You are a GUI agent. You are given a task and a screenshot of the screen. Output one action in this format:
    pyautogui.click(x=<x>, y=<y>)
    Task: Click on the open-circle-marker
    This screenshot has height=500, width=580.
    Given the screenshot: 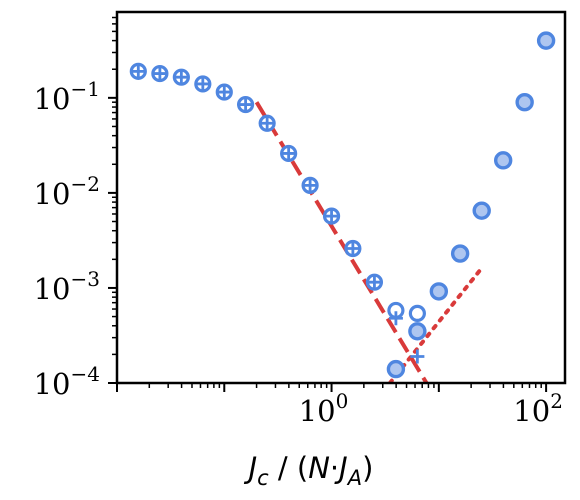 What is the action you would take?
    pyautogui.click(x=417, y=313)
    